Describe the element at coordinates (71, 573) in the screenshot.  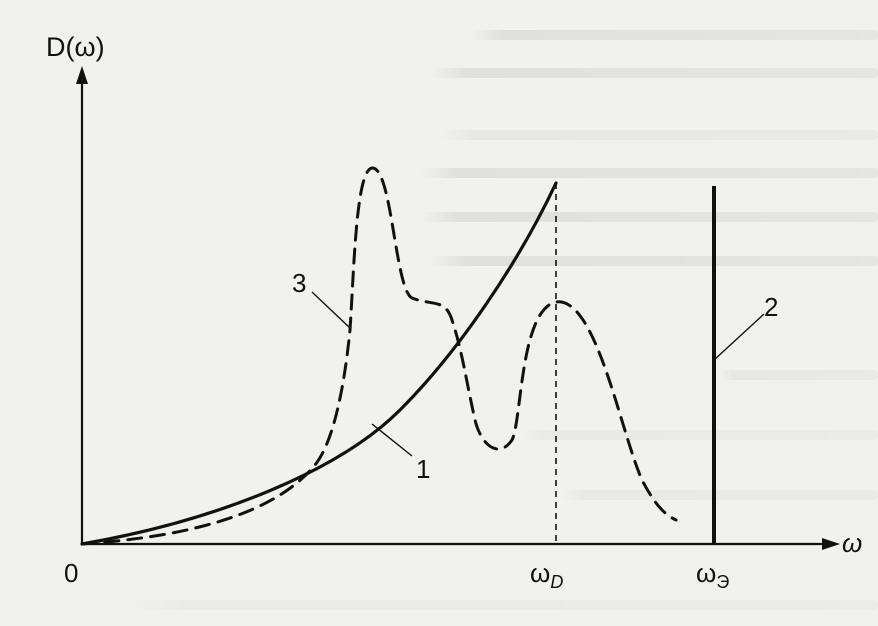
I see `origin-label: 0` at that location.